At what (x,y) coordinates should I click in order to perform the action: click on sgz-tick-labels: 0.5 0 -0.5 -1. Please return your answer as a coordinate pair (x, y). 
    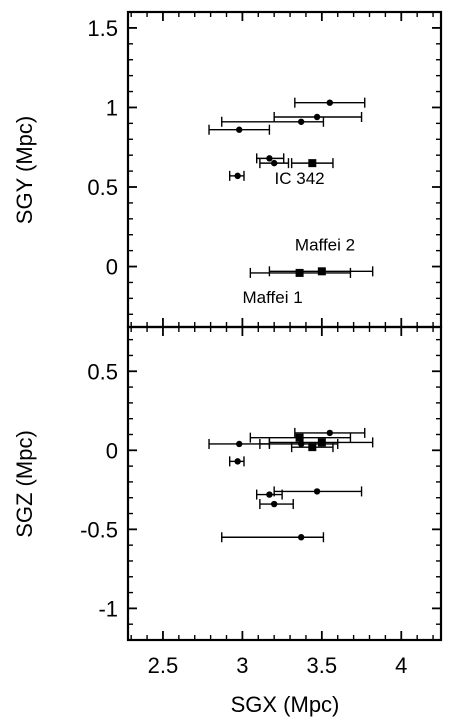
    Looking at the image, I should click on (99, 490).